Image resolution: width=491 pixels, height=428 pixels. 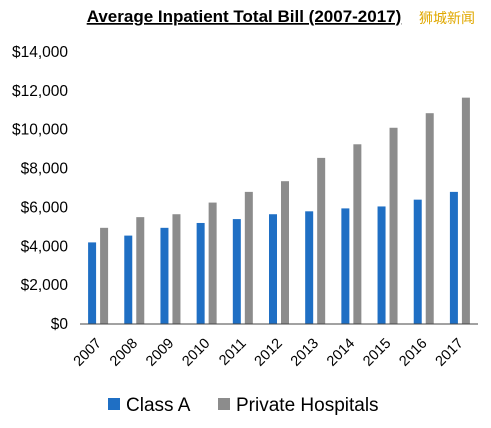 What do you see at coordinates (345, 266) in the screenshot?
I see `class-a-bar-2014` at bounding box center [345, 266].